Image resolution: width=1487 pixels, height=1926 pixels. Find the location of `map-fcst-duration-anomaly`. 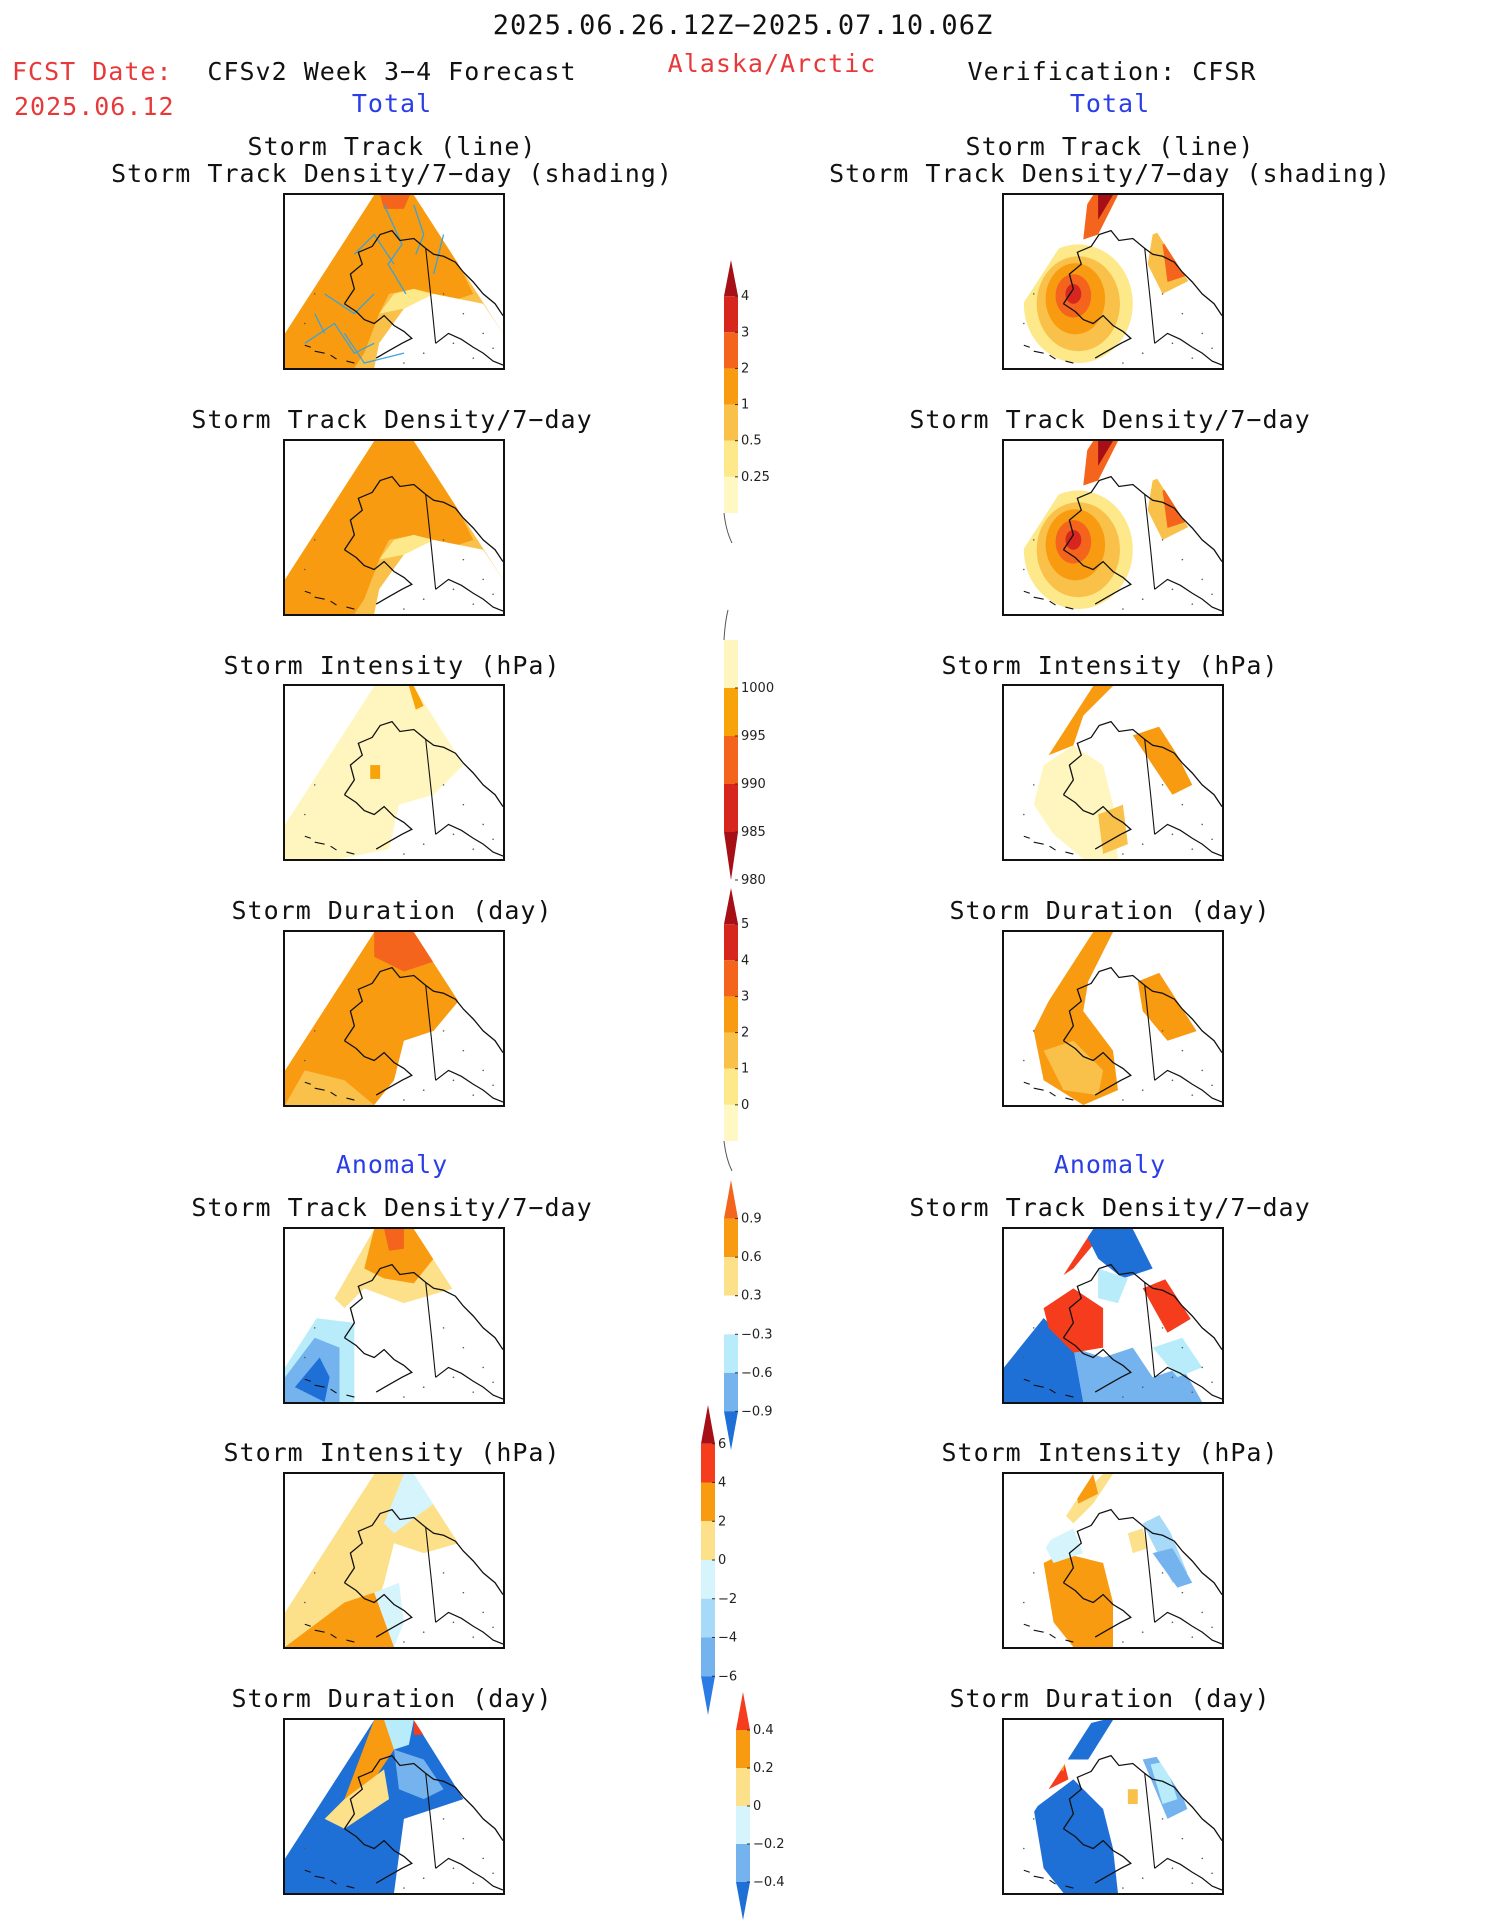

map-fcst-duration-anomaly is located at coordinates (394, 1806).